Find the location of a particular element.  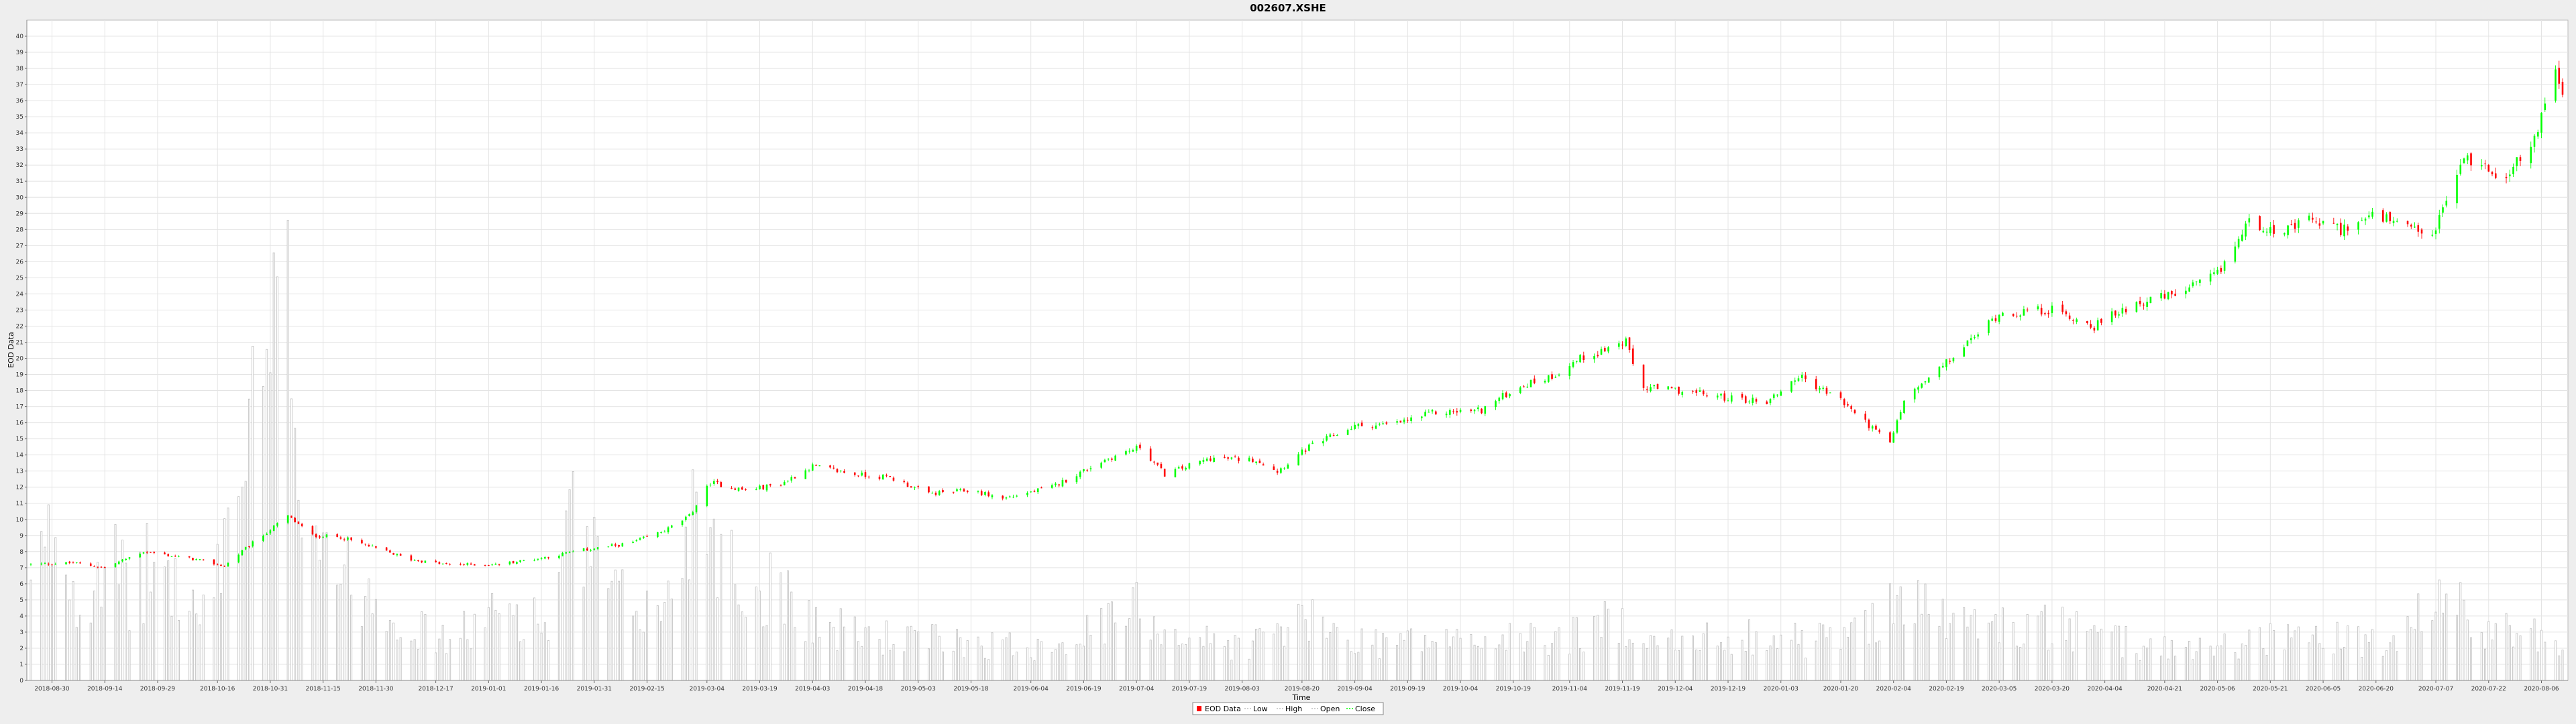

y-tick-label: 30 is located at coordinates (20, 198).